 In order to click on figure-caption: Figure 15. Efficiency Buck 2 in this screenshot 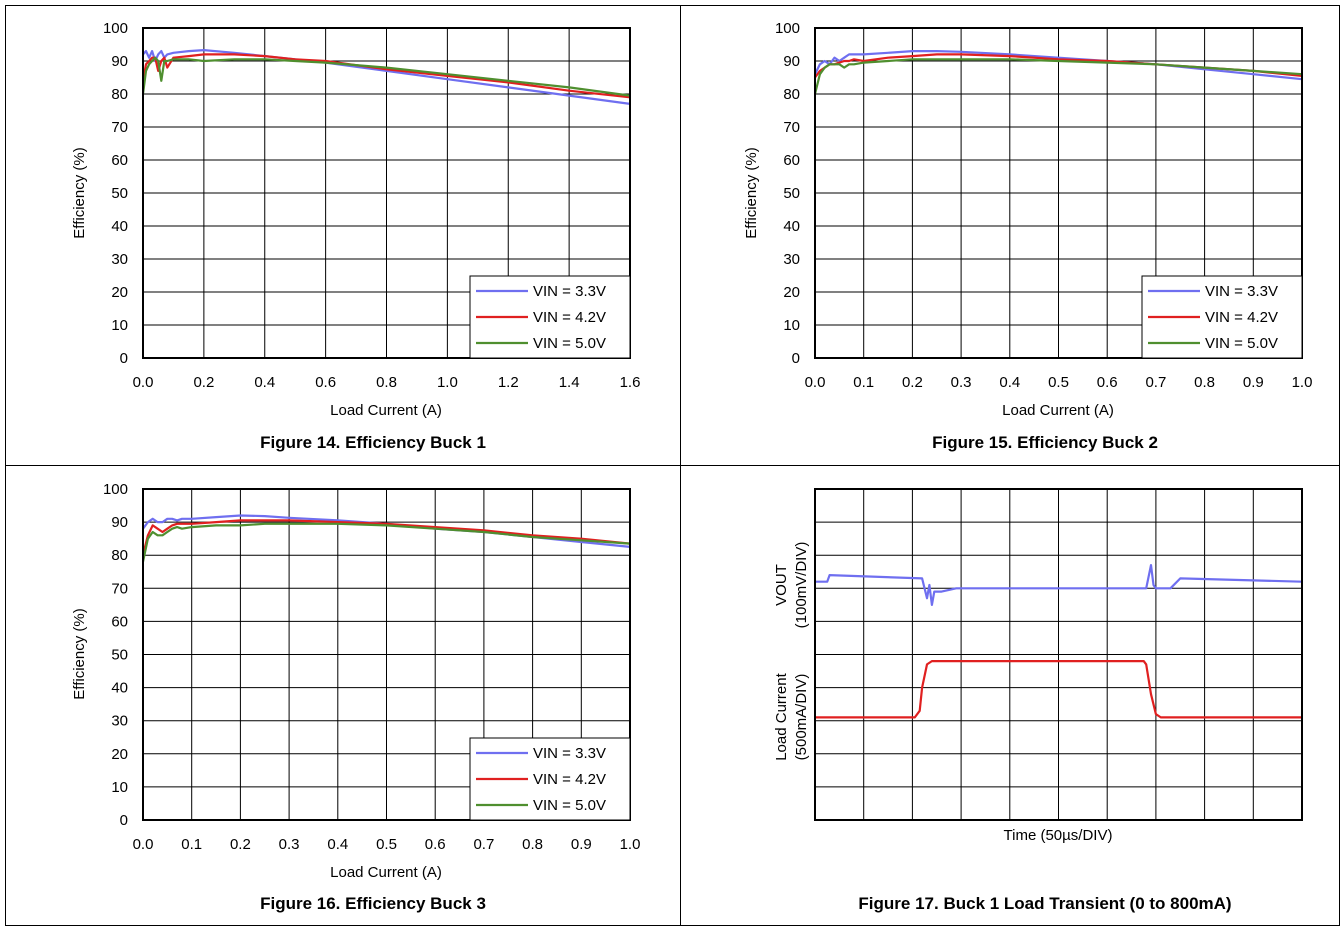, I will do `click(1045, 442)`.